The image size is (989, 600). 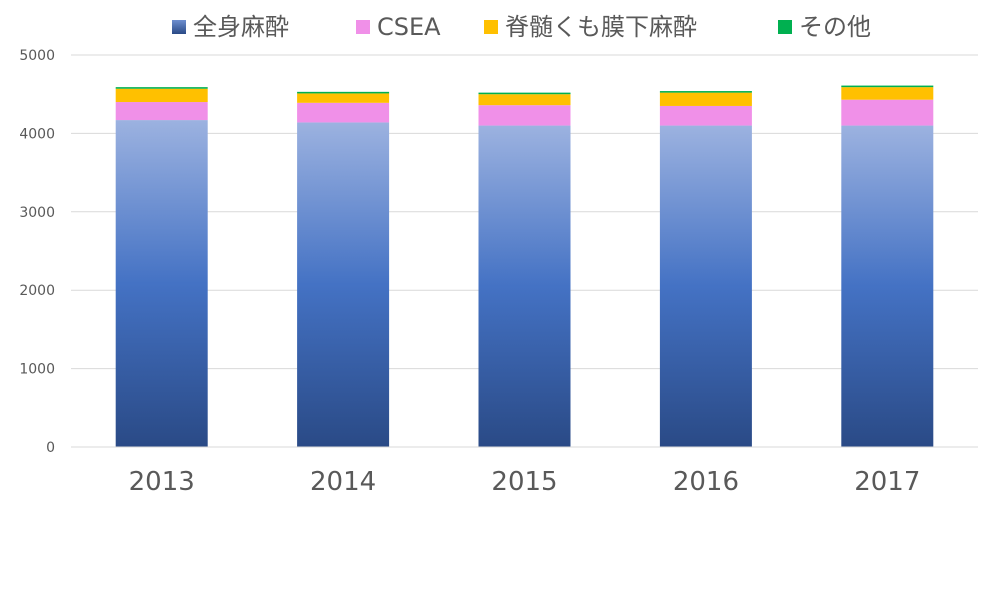 I want to click on y-tick-label: 3000, so click(x=37, y=213).